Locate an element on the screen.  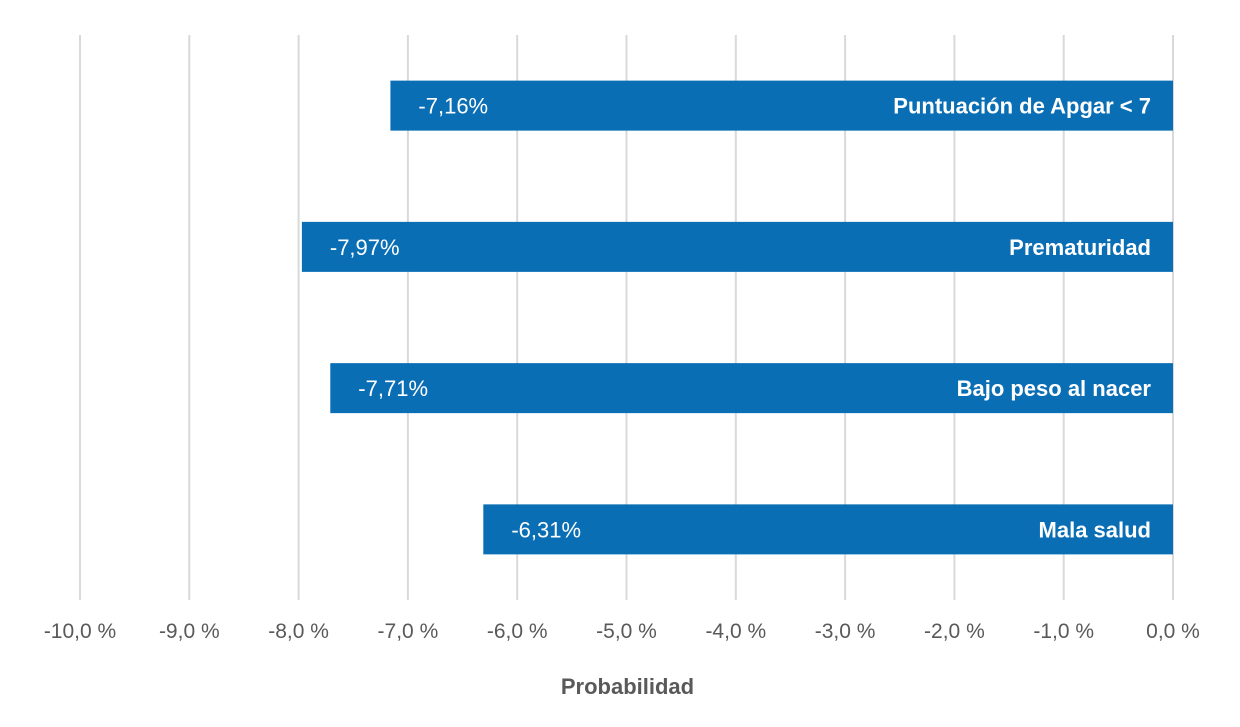
x-tick-label: -6,0 % is located at coordinates (517, 631).